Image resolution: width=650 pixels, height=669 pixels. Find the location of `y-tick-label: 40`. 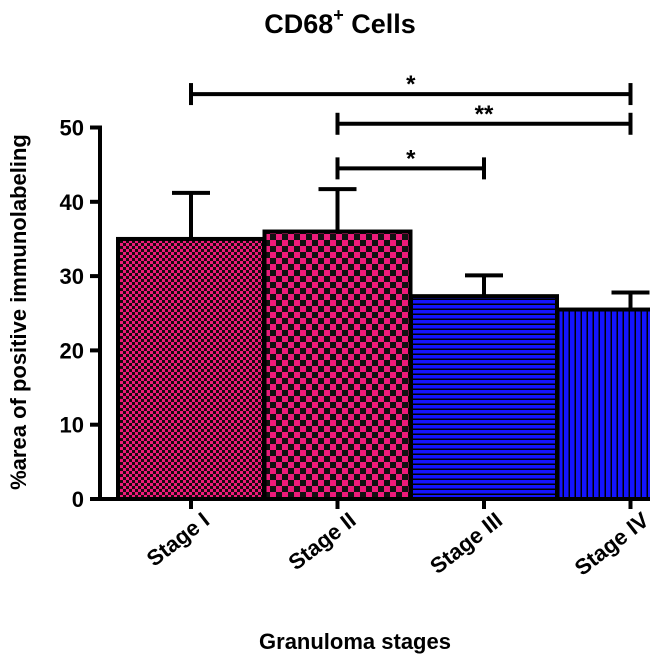

y-tick-label: 40 is located at coordinates (72, 202).